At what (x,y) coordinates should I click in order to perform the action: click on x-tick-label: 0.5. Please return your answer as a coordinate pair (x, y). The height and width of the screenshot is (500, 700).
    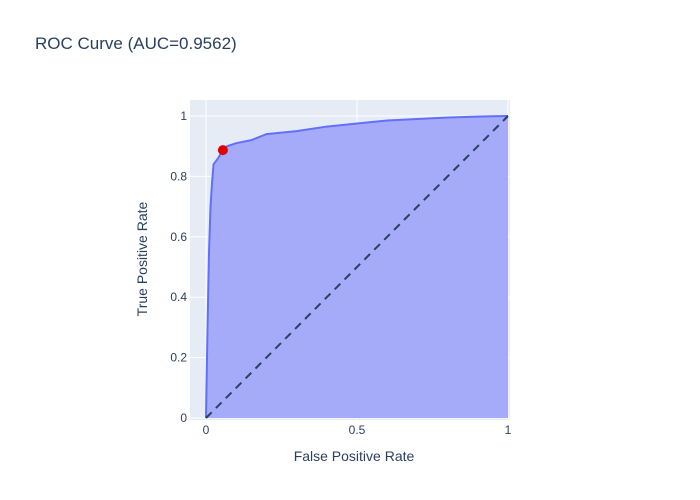
    Looking at the image, I should click on (357, 430).